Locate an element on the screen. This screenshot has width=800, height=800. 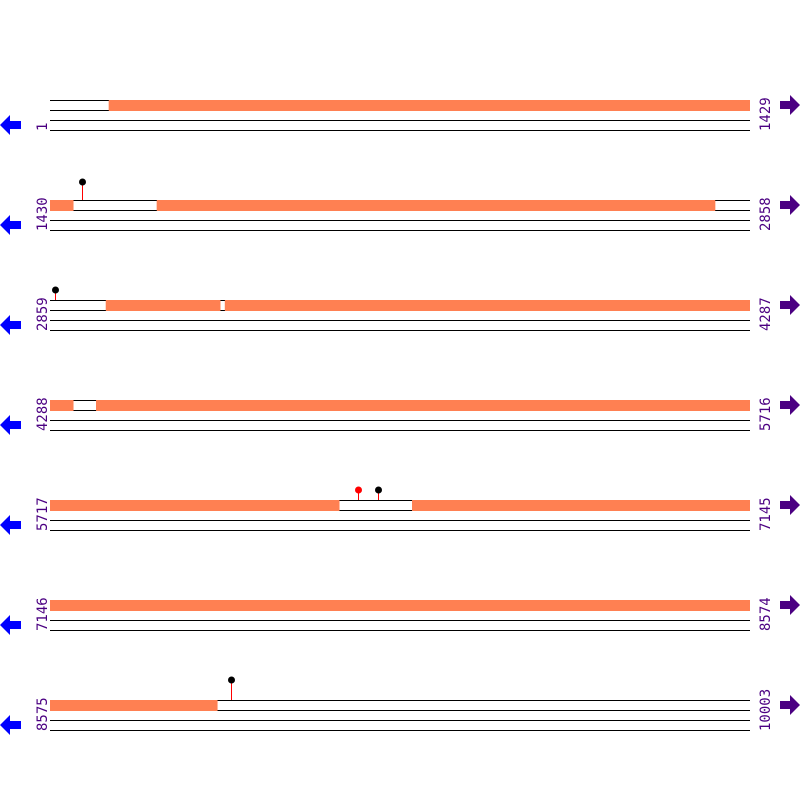
end-position-label: 2858 is located at coordinates (766, 214).